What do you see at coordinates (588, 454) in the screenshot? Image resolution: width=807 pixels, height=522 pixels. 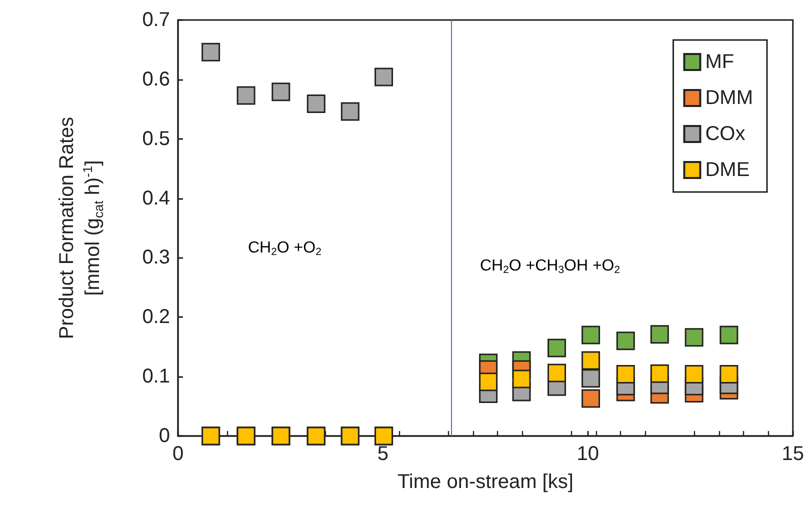 I see `x-tick-label: 10` at bounding box center [588, 454].